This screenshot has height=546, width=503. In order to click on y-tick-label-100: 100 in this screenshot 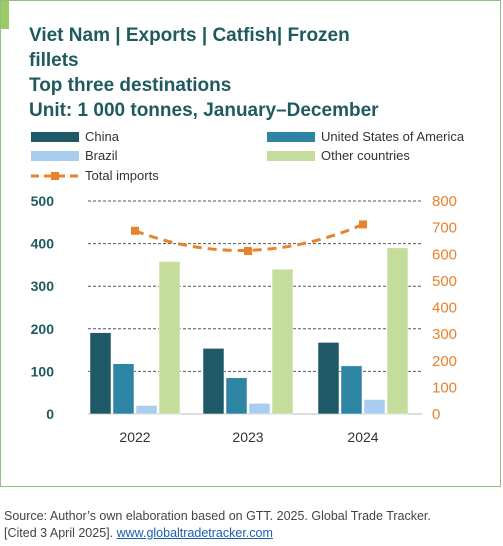, I will do `click(43, 371)`.